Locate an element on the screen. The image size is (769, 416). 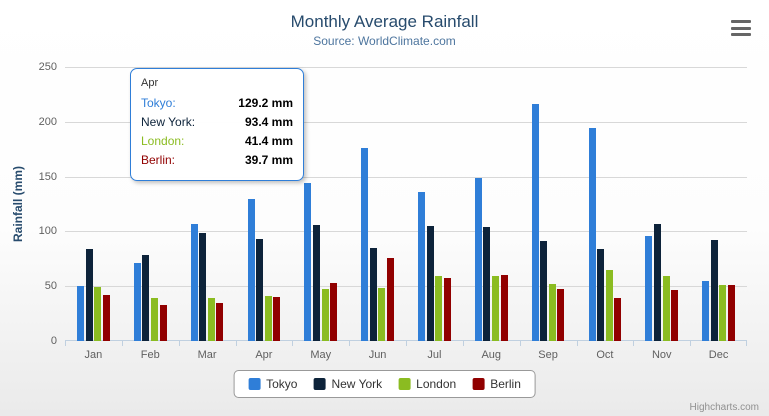
legend-item-new-york: New York is located at coordinates (347, 384).